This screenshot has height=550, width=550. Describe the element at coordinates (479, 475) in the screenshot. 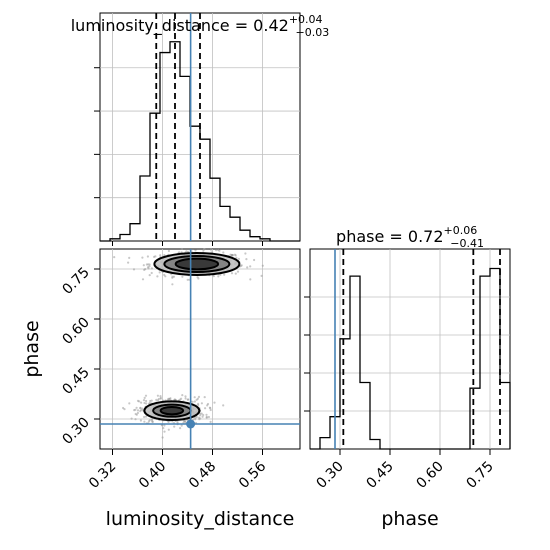

I see `x-tick-label: 0.75` at that location.